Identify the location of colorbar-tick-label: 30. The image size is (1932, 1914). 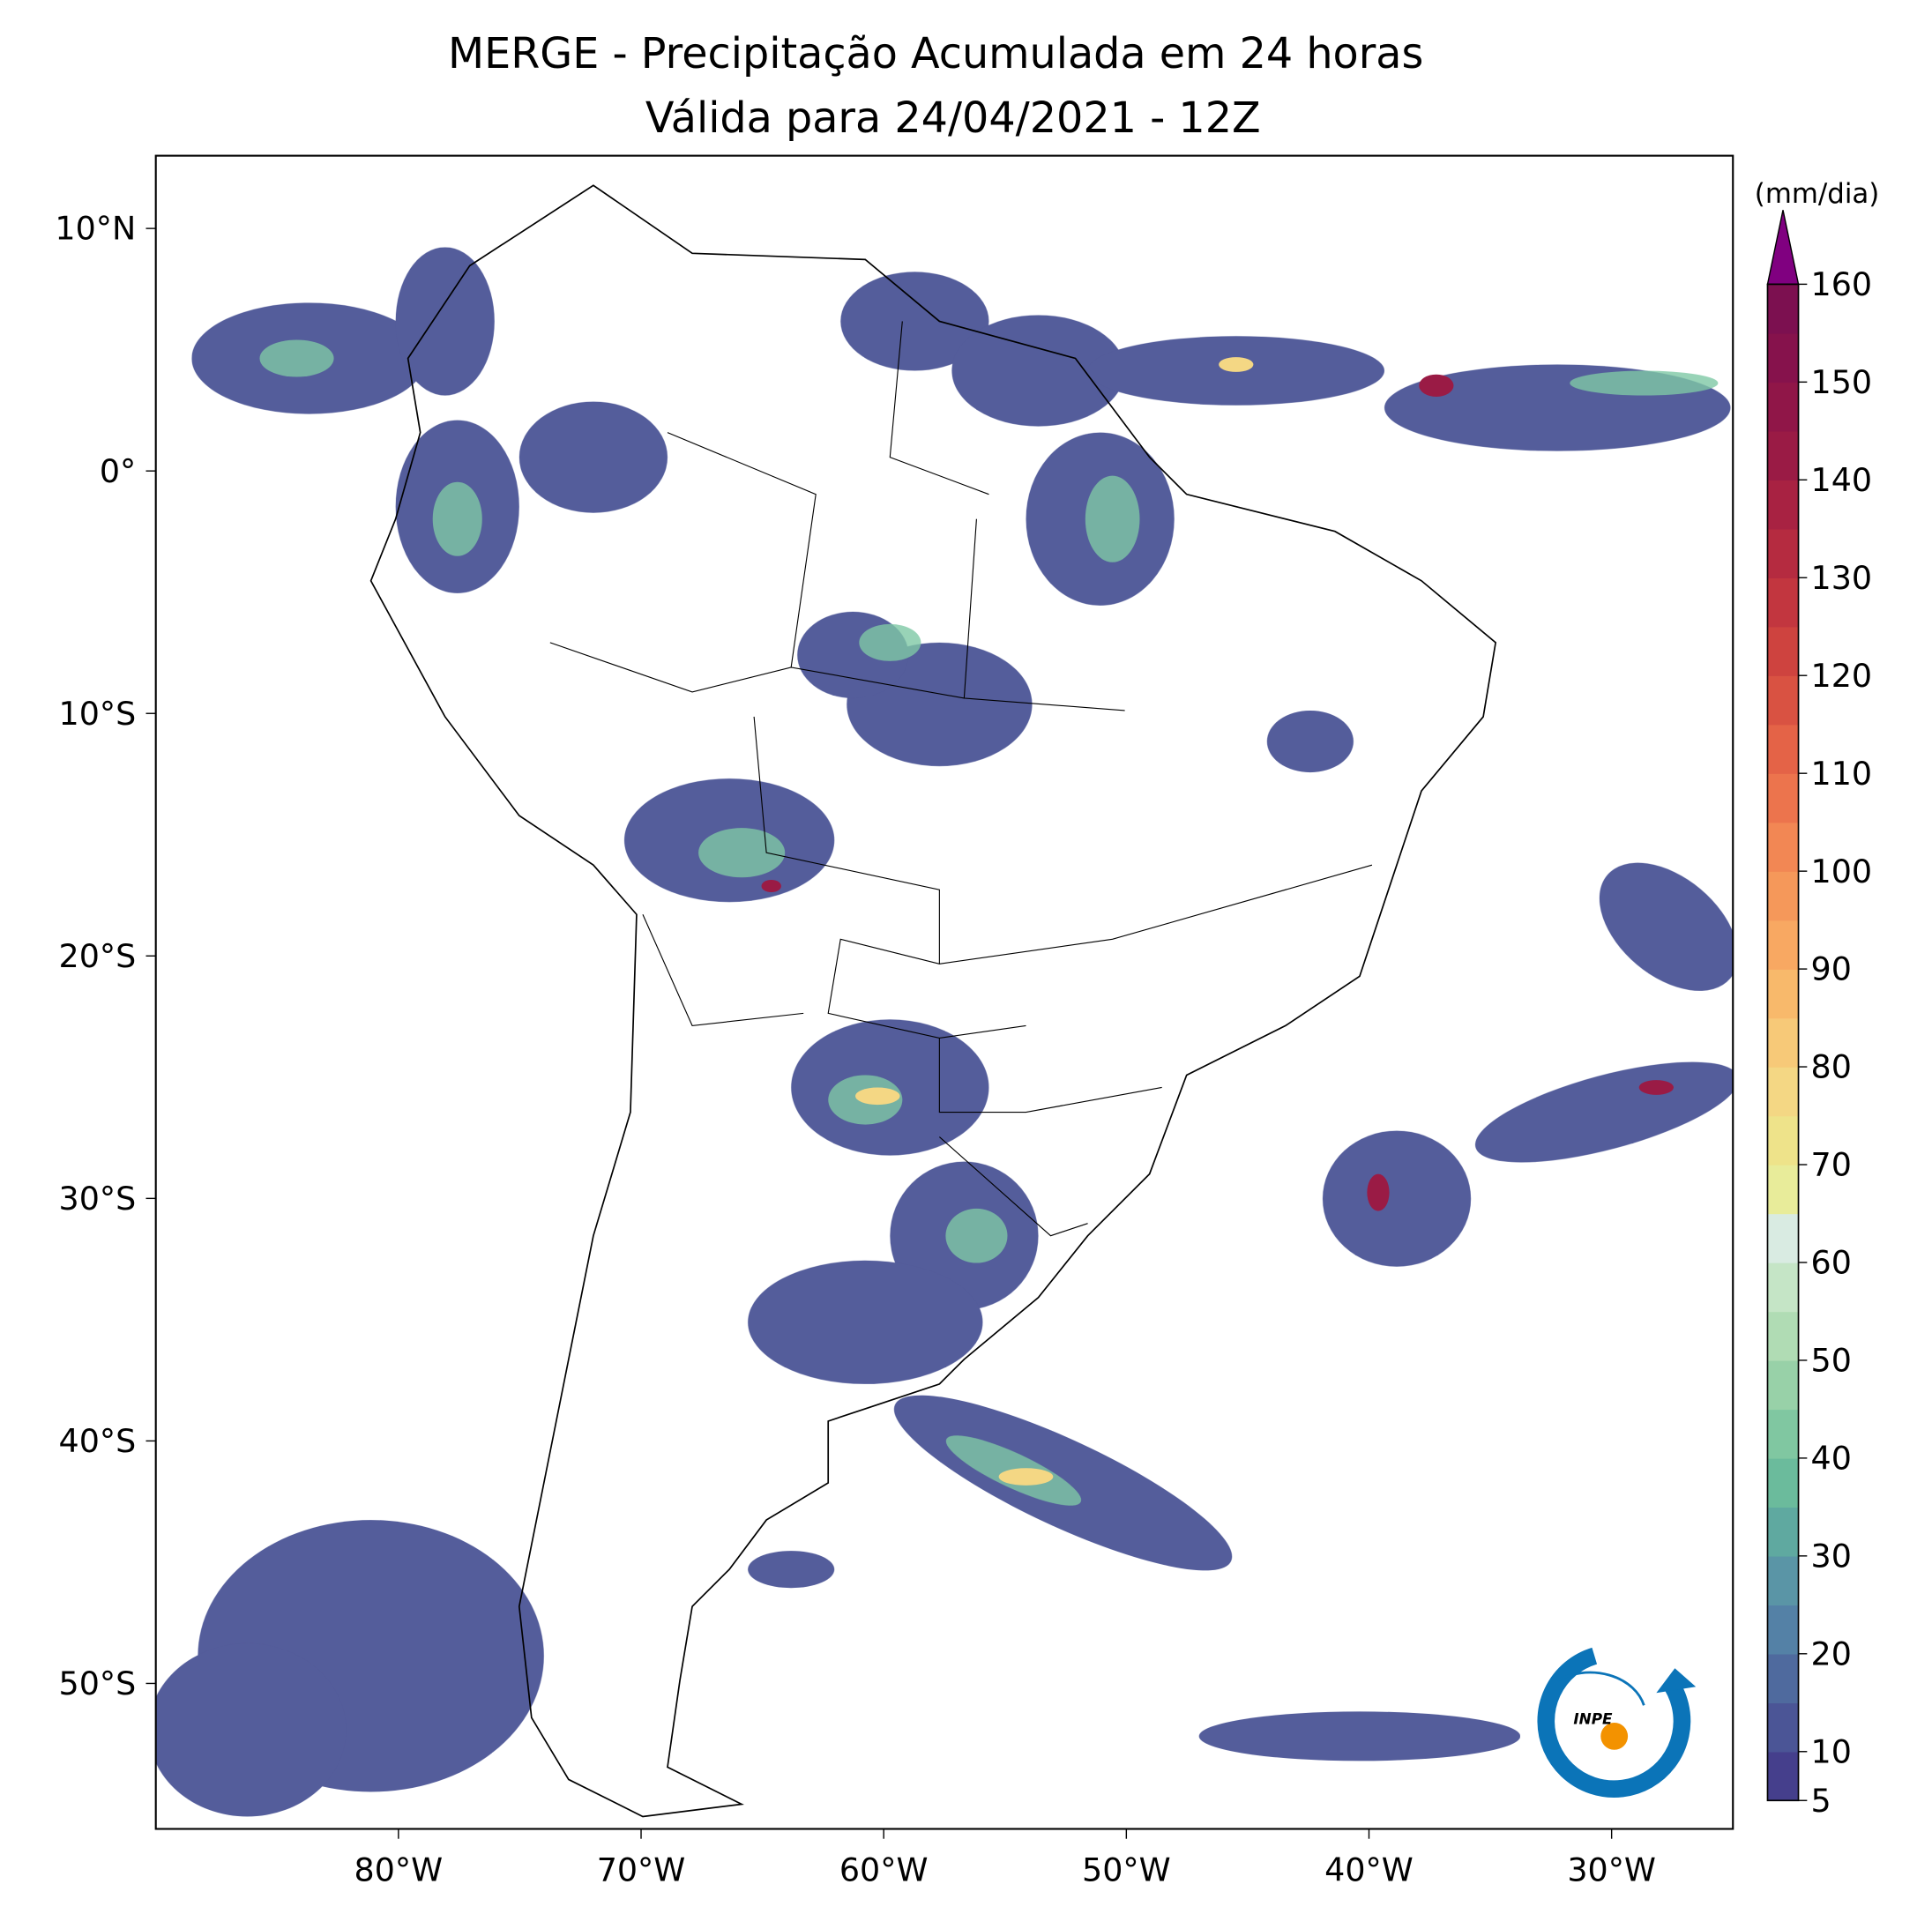
(1831, 1556).